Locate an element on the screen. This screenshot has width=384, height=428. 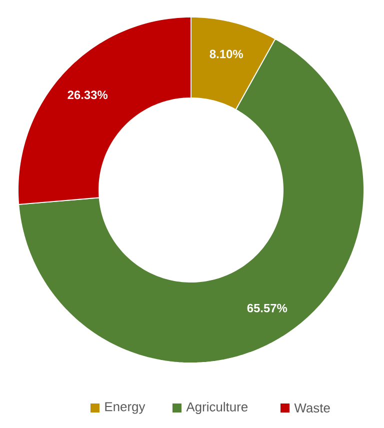
legend-label: Waste is located at coordinates (312, 408).